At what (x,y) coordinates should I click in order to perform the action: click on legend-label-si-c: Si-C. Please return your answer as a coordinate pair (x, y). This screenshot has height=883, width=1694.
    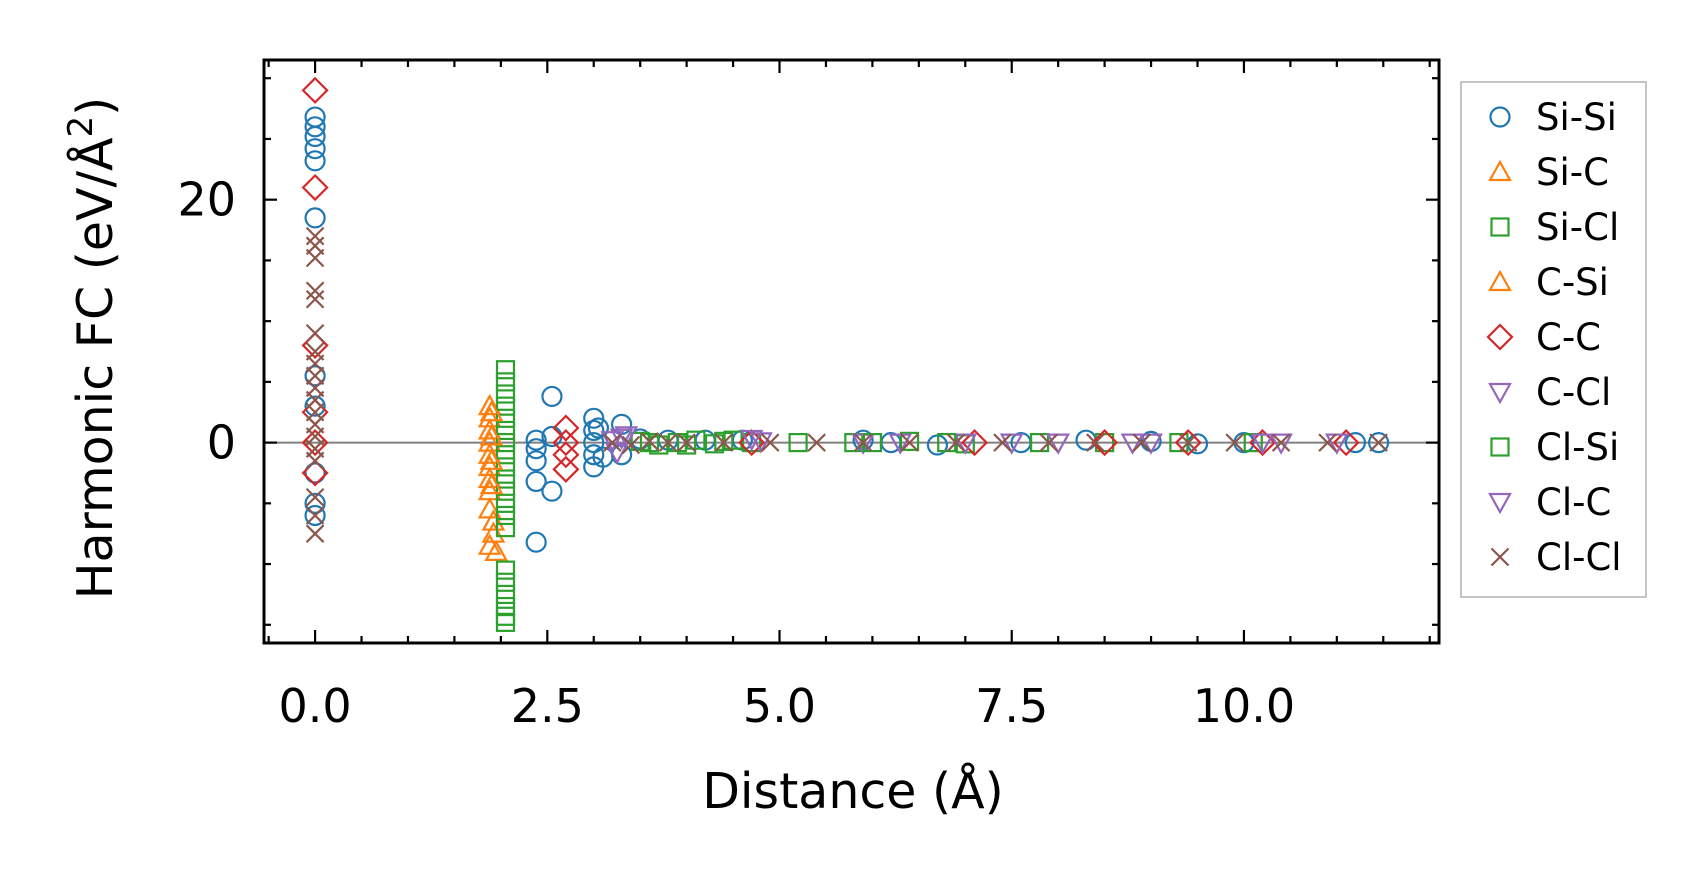
    Looking at the image, I should click on (1572, 172).